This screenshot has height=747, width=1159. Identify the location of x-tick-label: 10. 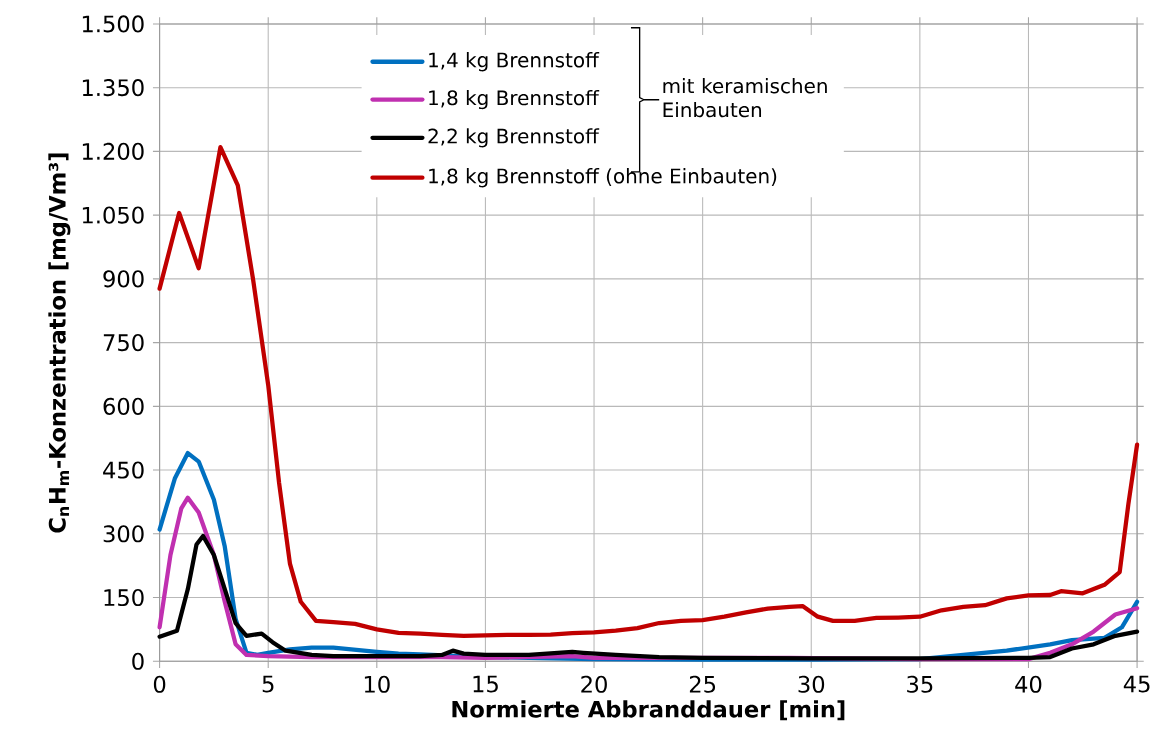
(377, 684).